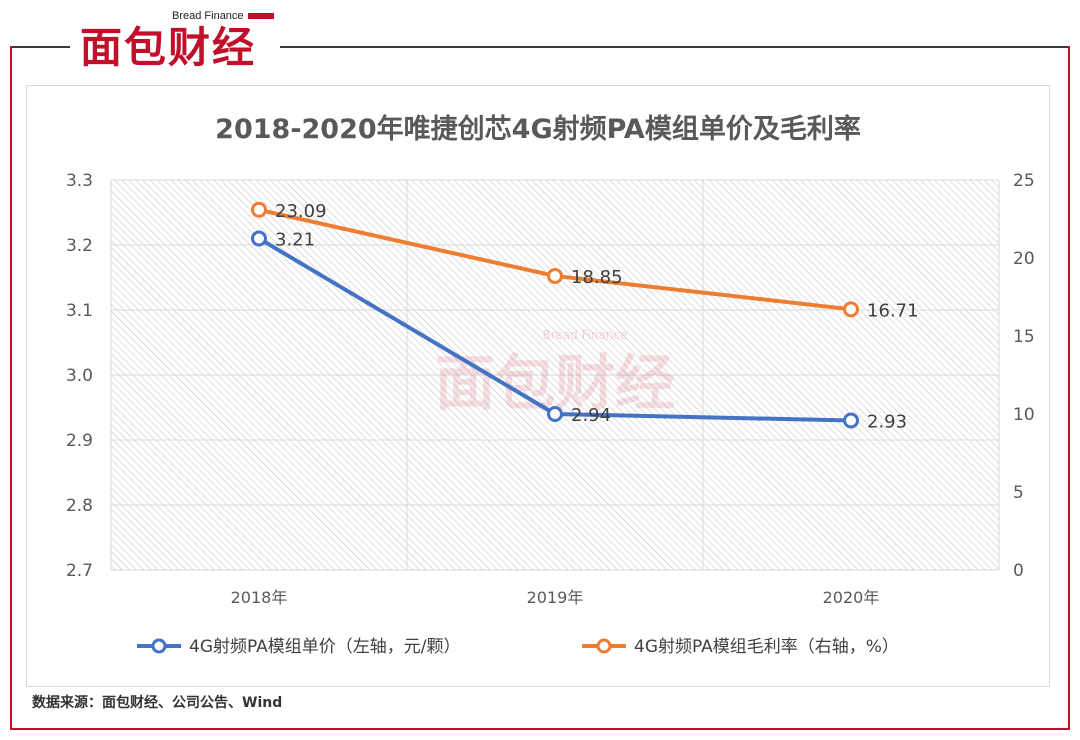  What do you see at coordinates (208, 16) in the screenshot?
I see `brand-logo-sub: Bread Finance` at bounding box center [208, 16].